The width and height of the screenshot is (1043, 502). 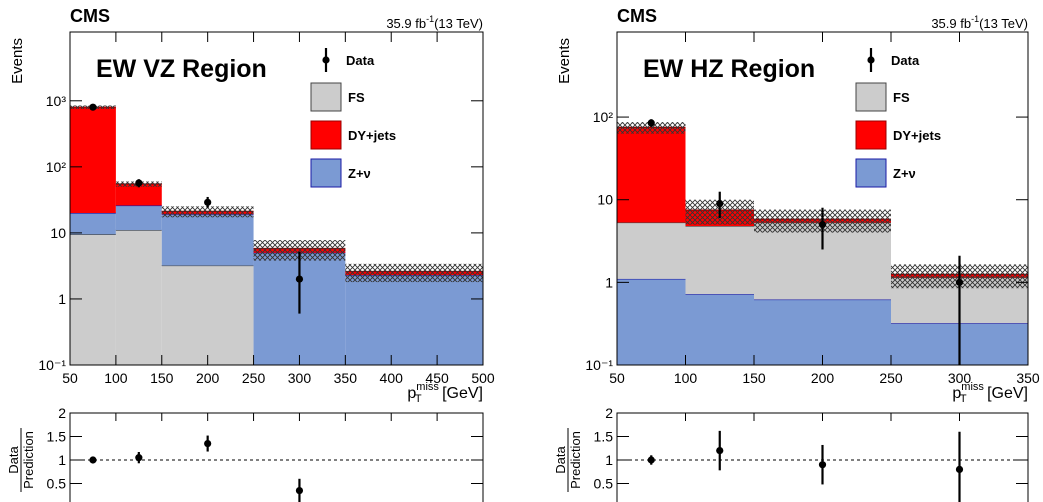 What do you see at coordinates (17, 61) in the screenshot?
I see `y-axis-label: Events` at bounding box center [17, 61].